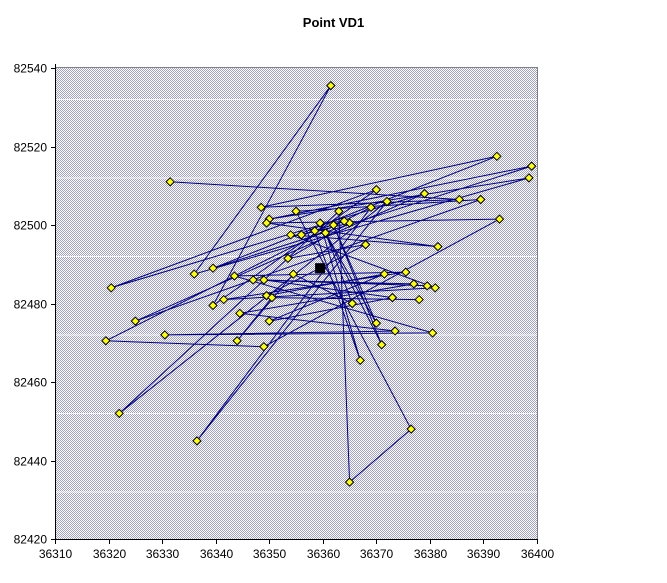 The width and height of the screenshot is (667, 583). I want to click on x-tick-label: 36340, so click(217, 554).